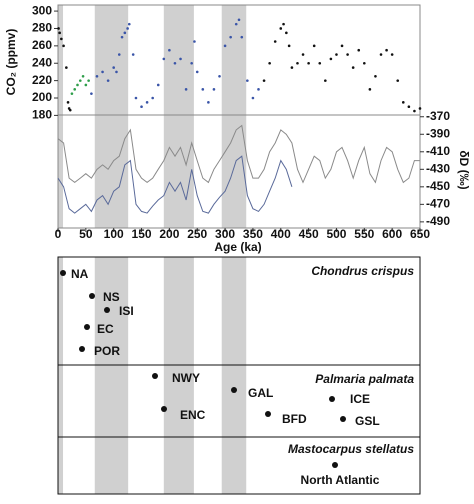 The image size is (474, 504). What do you see at coordinates (11, 62) in the screenshot?
I see `y-axis-label: CO₂ (ppmv)` at bounding box center [11, 62].